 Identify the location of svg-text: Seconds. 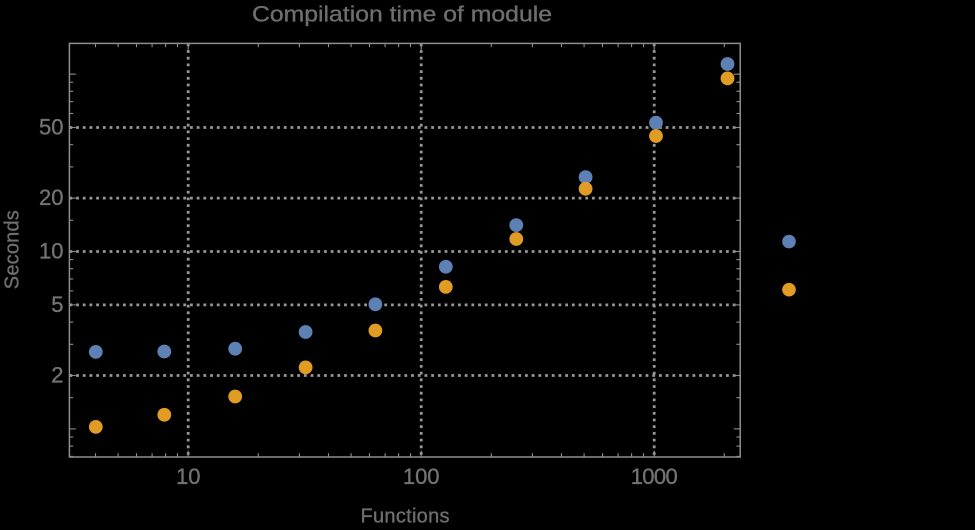
(12, 249).